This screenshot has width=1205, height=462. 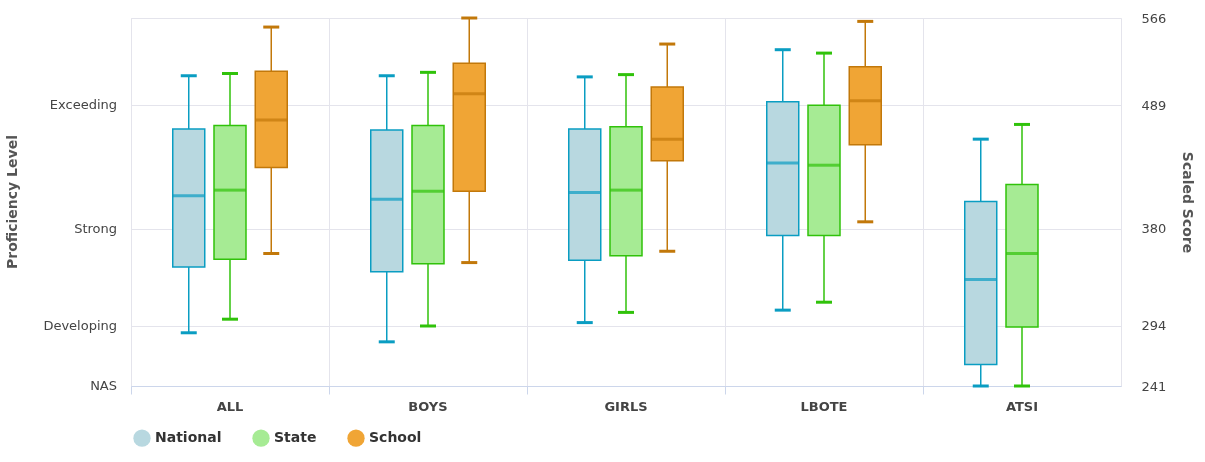 What do you see at coordinates (1154, 326) in the screenshot?
I see `y-tick-label: 294` at bounding box center [1154, 326].